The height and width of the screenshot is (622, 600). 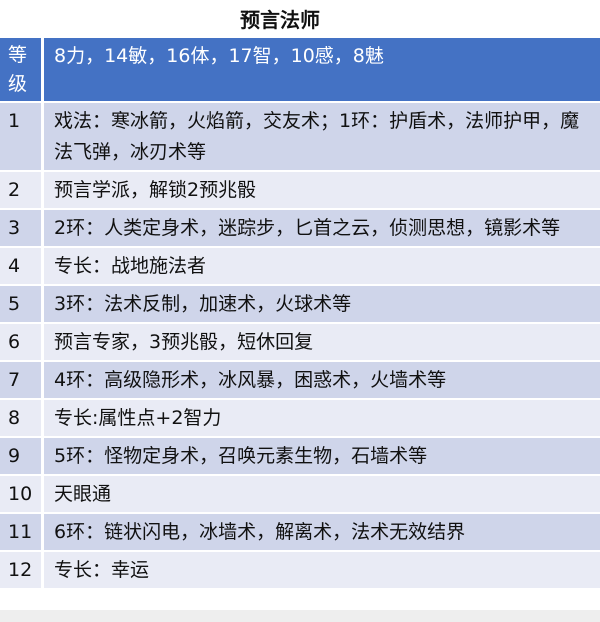 I want to click on level-cell: 6, so click(x=22, y=342).